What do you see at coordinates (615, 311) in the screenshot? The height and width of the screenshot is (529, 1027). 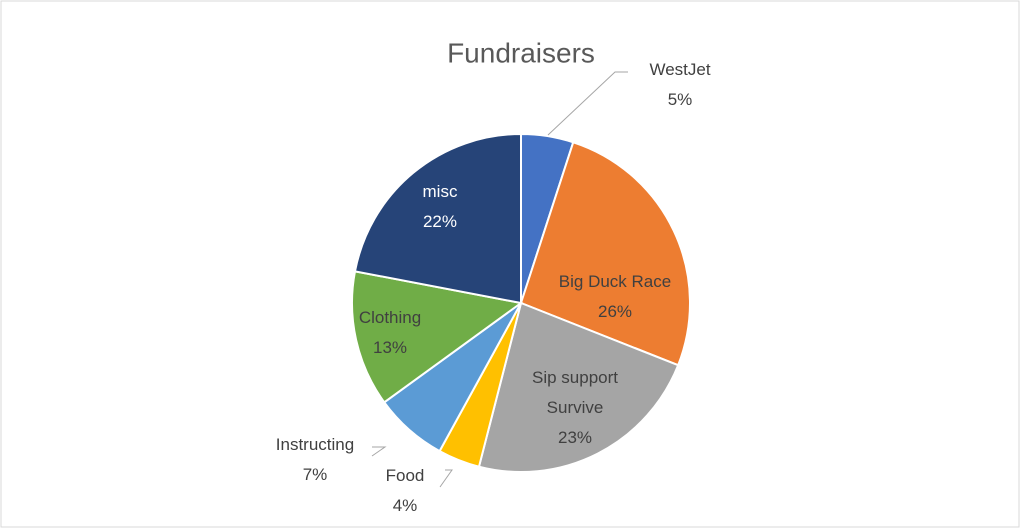 I see `percent-label: 26%` at bounding box center [615, 311].